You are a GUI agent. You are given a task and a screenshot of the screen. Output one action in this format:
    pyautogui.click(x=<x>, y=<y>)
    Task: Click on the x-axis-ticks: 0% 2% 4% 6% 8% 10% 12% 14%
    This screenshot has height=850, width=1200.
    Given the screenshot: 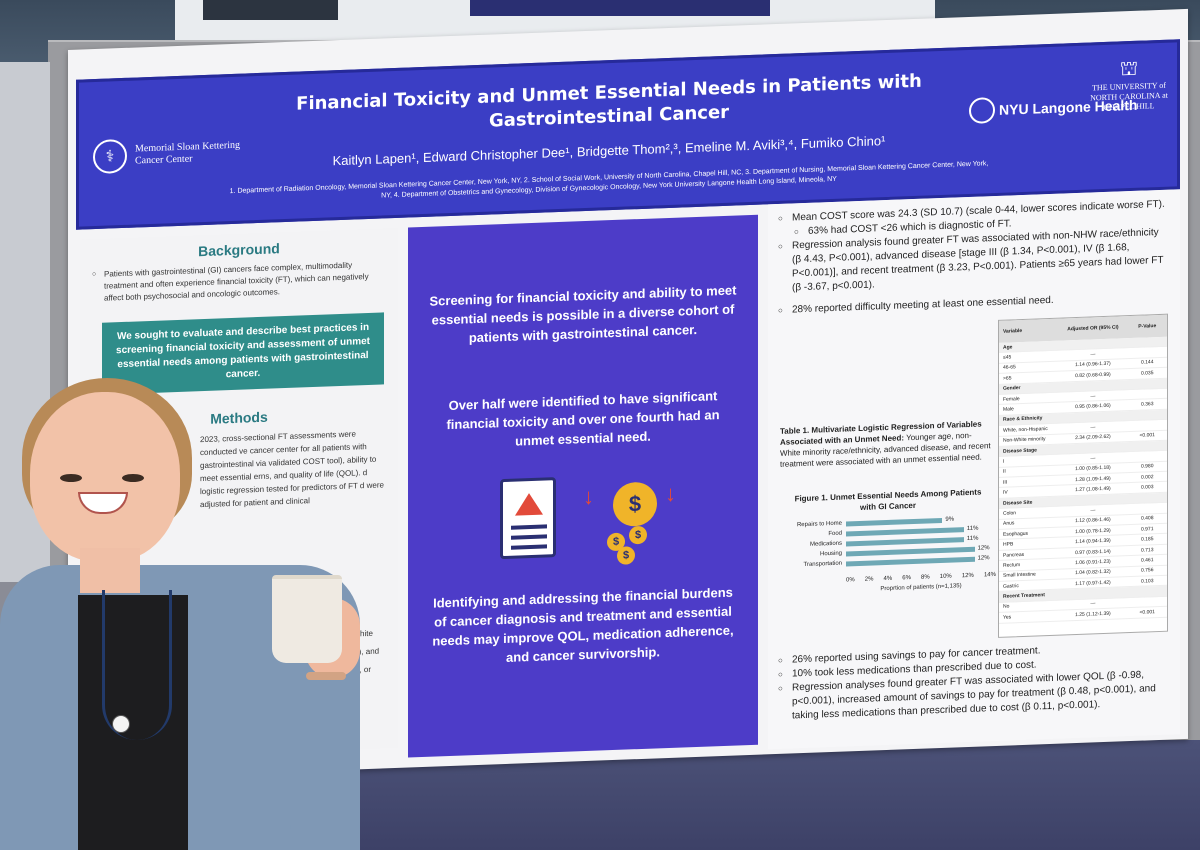 What is the action you would take?
    pyautogui.click(x=921, y=577)
    